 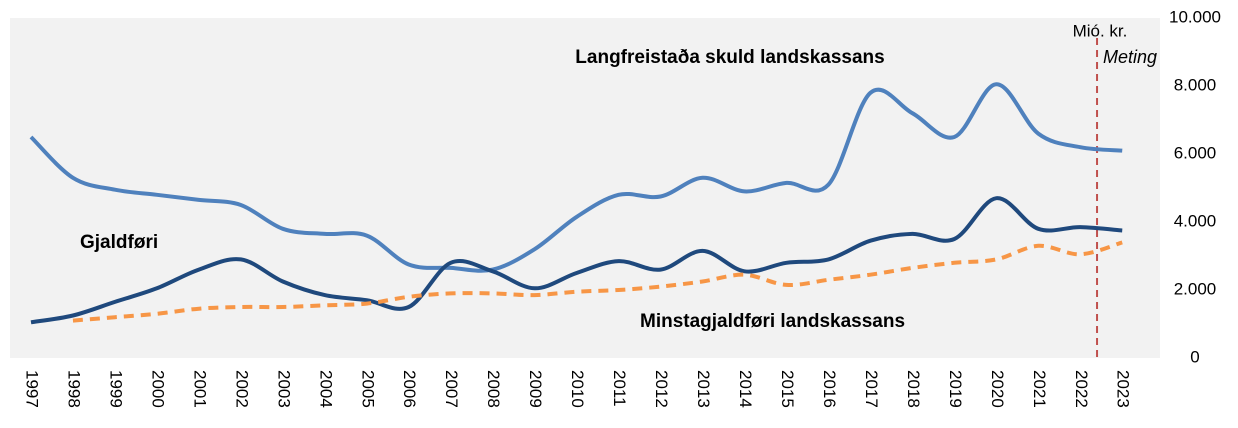 I want to click on x-tick-label: 2019, so click(x=955, y=389).